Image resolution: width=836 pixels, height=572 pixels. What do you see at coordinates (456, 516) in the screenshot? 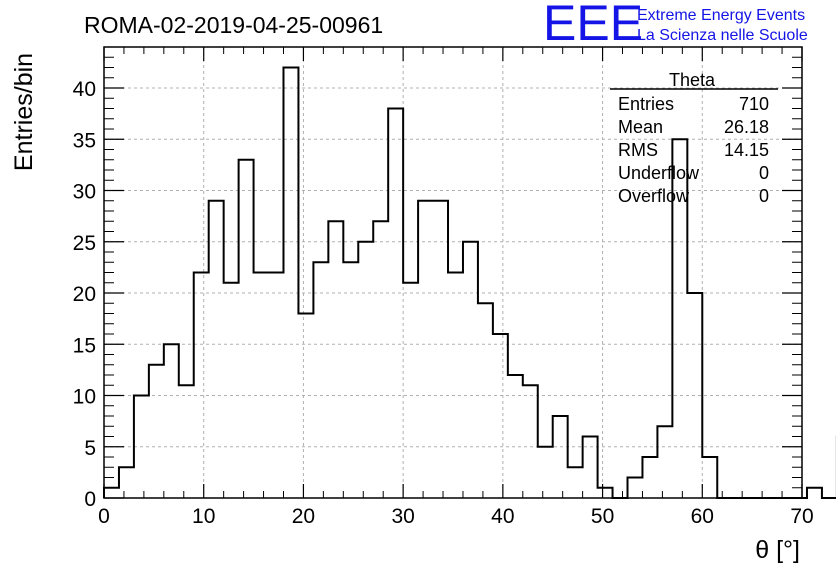
I see `x-tick-labels: 0 10 20 30 40 50 60 70` at bounding box center [456, 516].